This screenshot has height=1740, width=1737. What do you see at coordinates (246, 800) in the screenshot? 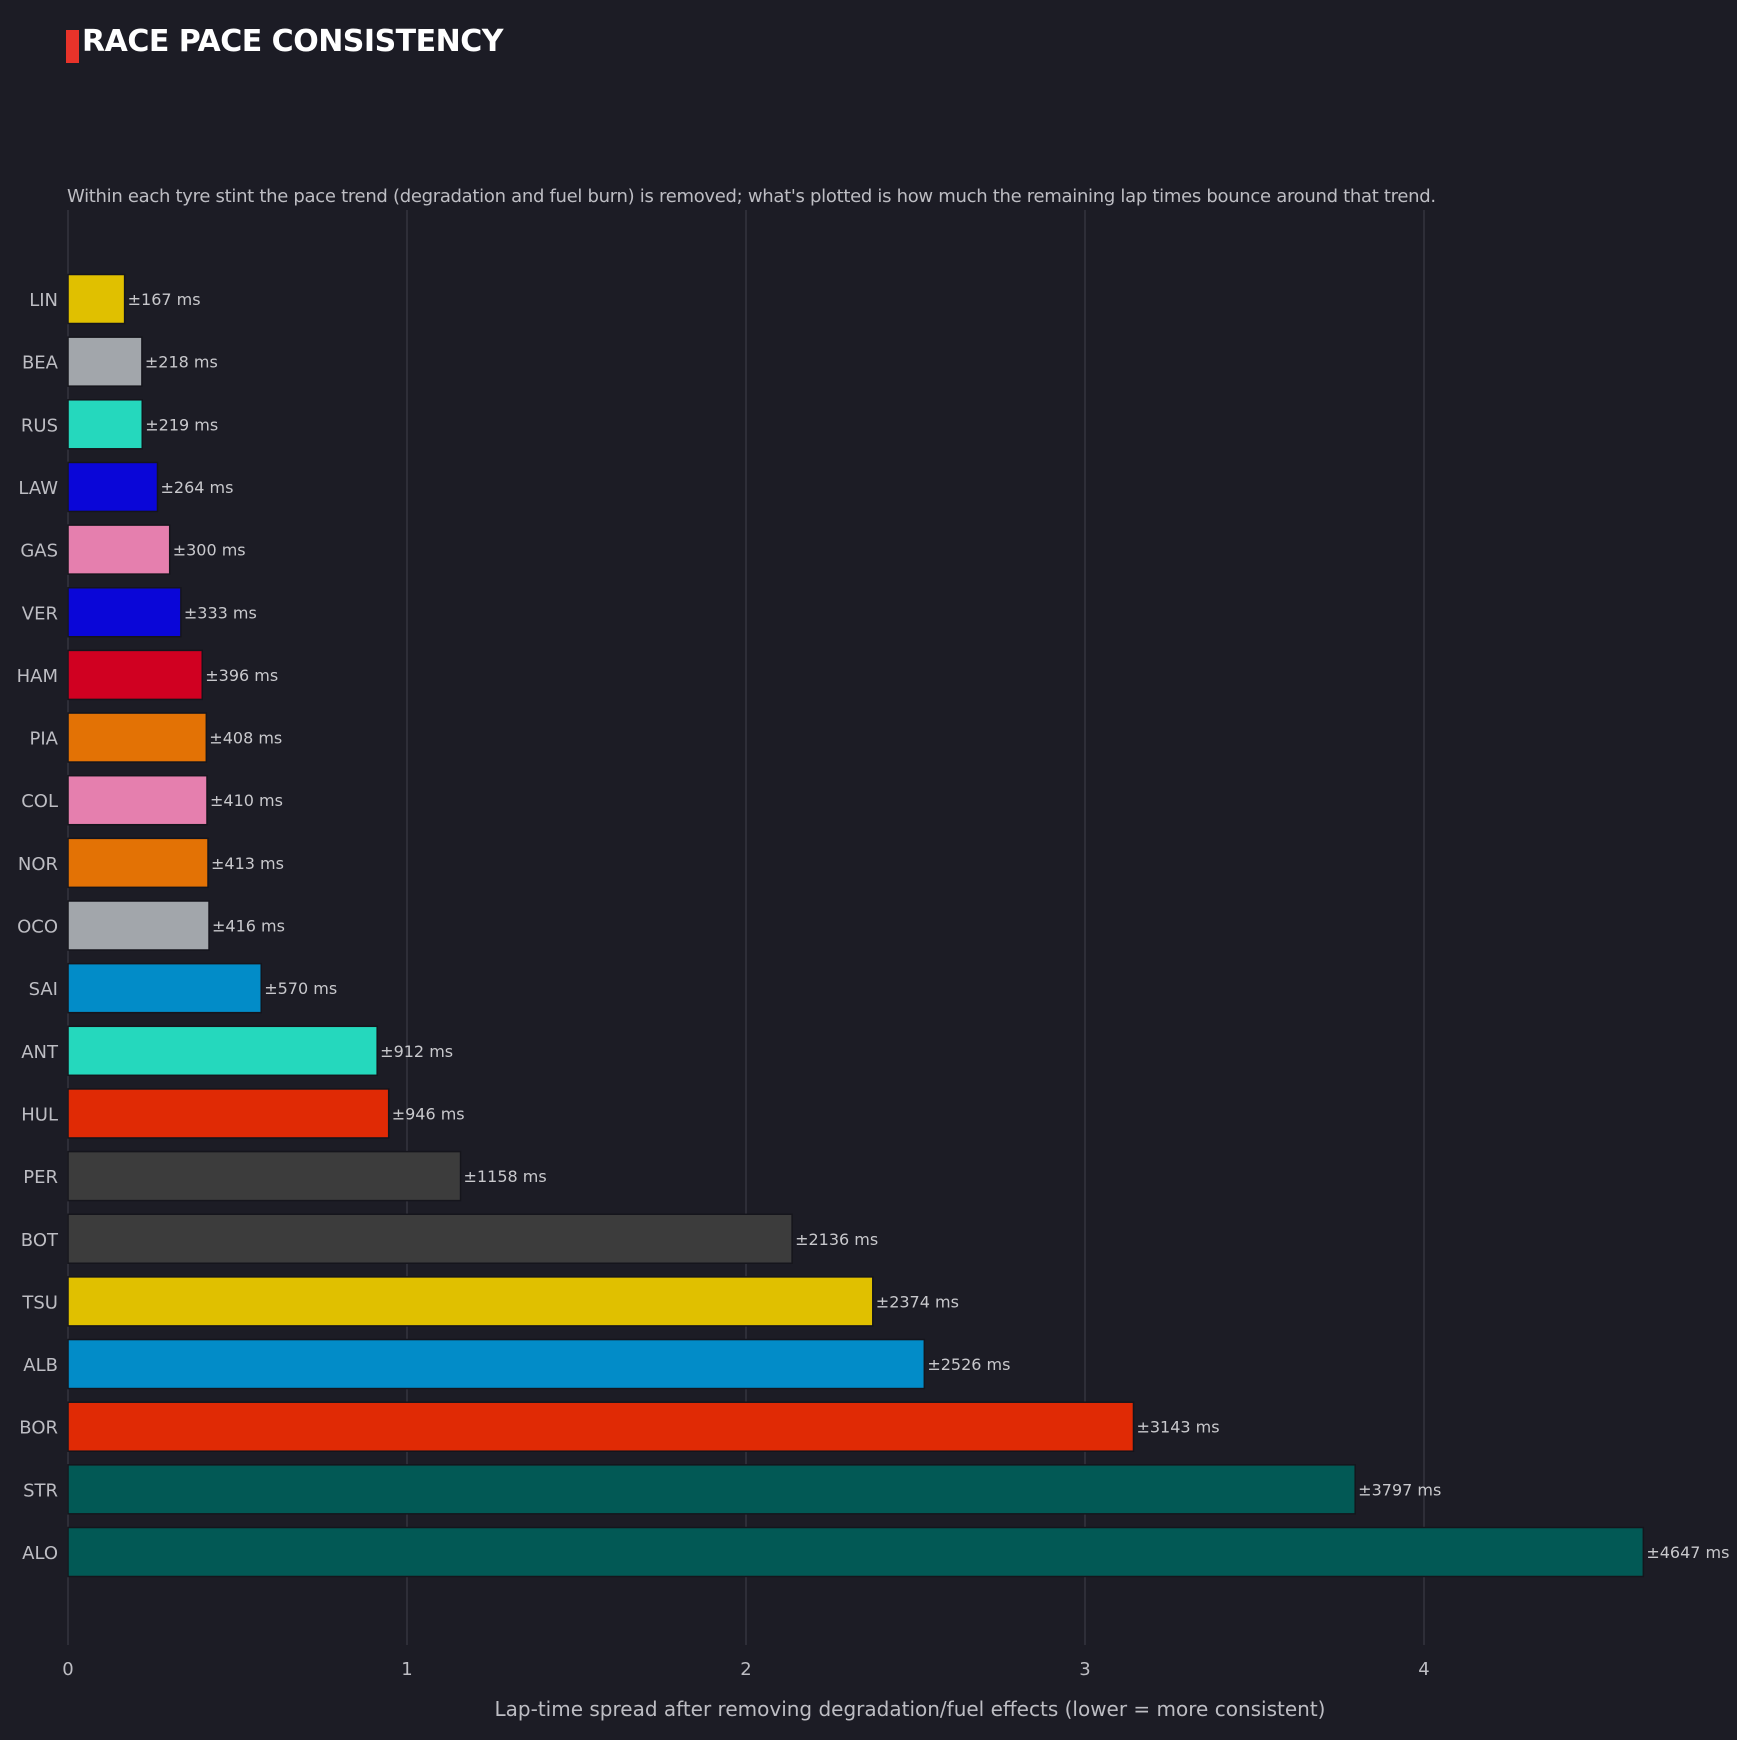
I see `value-label-col: ±410 ms` at bounding box center [246, 800].